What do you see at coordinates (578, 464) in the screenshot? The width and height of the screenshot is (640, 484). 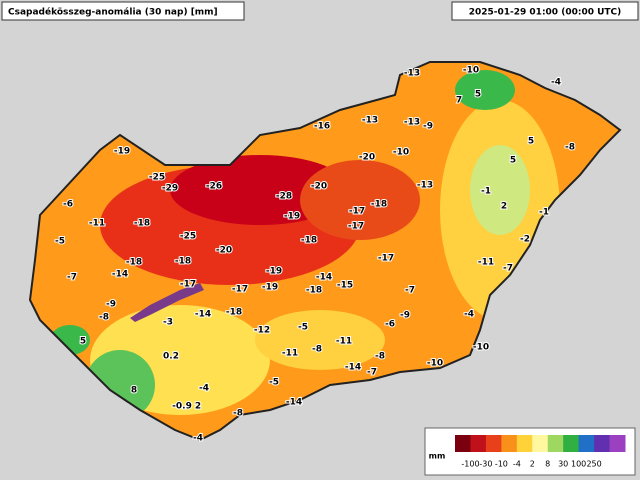 I see `legend-label: 100` at bounding box center [578, 464].